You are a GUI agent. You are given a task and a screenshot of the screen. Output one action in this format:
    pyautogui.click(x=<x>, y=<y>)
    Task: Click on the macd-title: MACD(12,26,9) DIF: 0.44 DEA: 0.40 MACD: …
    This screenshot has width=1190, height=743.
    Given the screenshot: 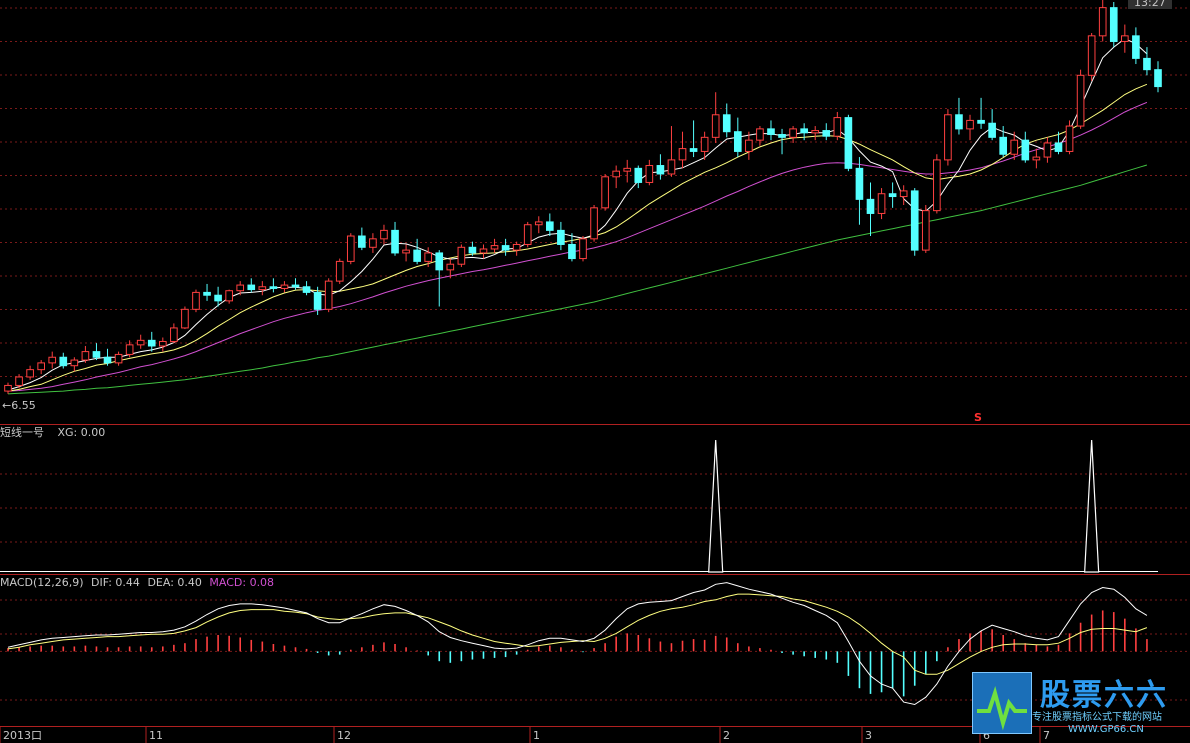 What is the action you would take?
    pyautogui.click(x=137, y=583)
    